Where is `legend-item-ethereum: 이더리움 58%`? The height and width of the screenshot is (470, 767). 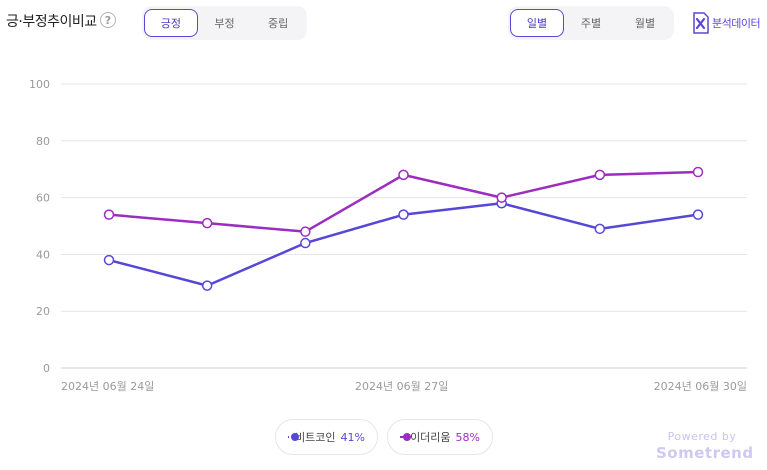 legend-item-ethereum: 이더리움 58% is located at coordinates (440, 437).